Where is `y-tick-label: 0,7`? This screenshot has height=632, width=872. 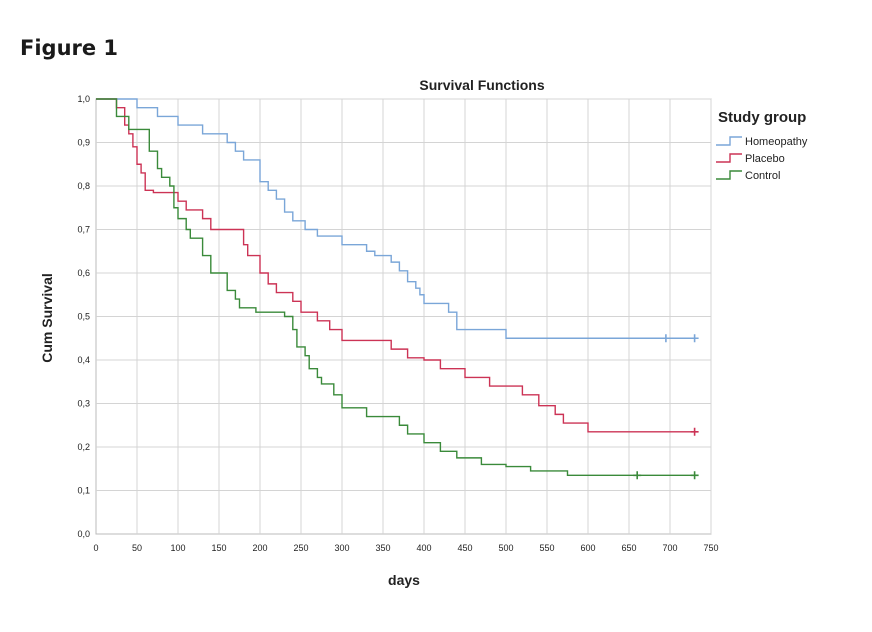 y-tick-label: 0,7 is located at coordinates (83, 230).